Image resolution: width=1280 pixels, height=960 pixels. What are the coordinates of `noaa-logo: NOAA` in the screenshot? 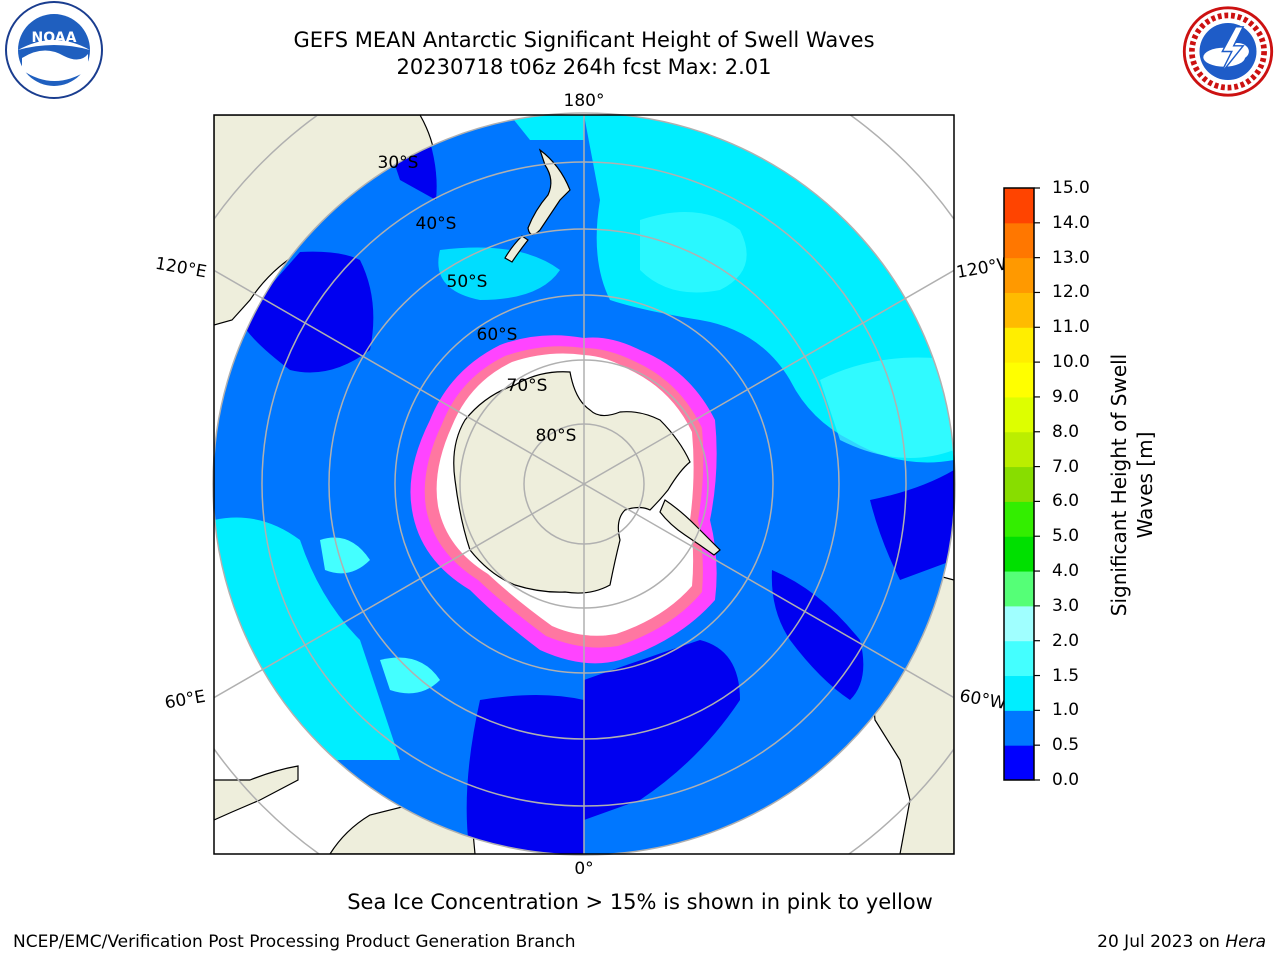 It's located at (54, 50).